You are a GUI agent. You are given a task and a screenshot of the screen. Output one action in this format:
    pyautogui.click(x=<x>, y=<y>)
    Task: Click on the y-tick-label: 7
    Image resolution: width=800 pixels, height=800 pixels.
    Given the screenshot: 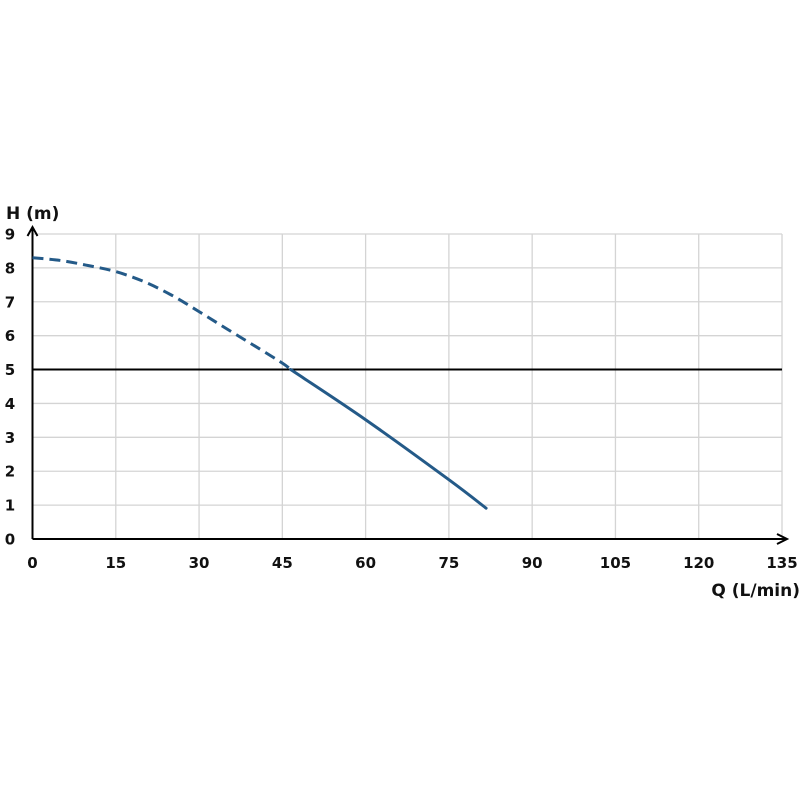 What is the action you would take?
    pyautogui.click(x=10, y=302)
    